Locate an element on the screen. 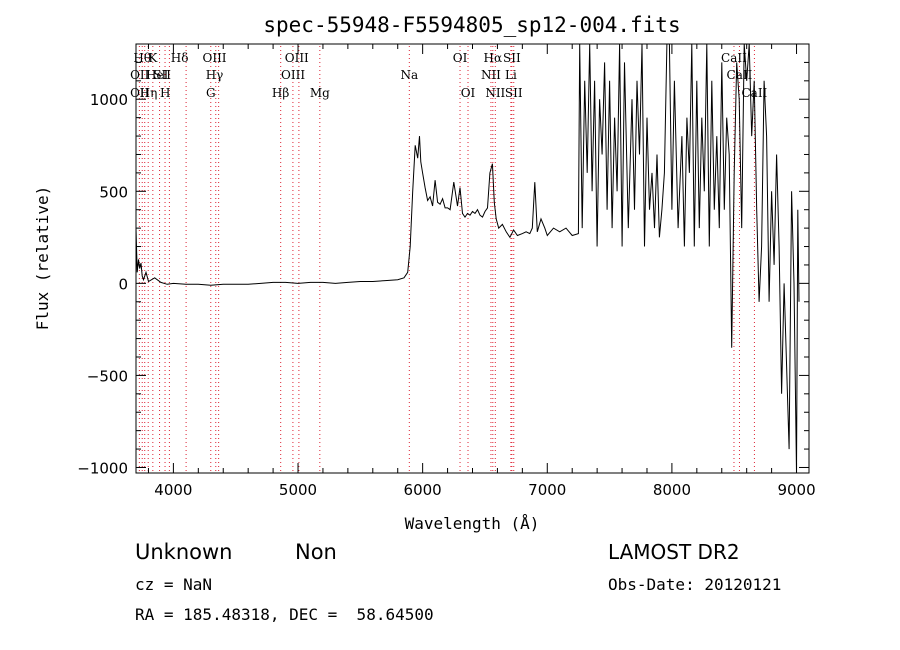 The width and height of the screenshot is (900, 650). line-label: Hθ is located at coordinates (142, 58).